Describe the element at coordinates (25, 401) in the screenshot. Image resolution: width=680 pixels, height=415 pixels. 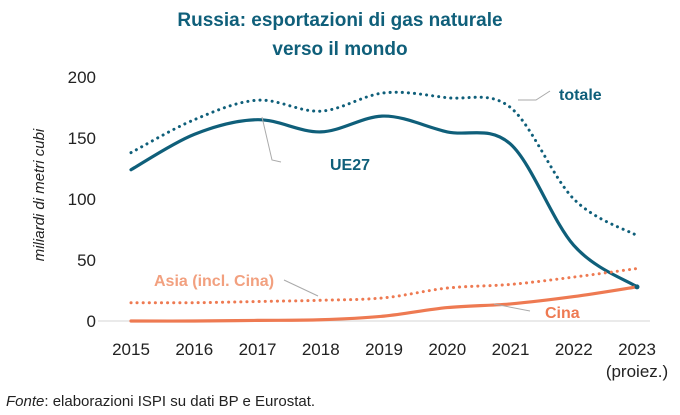
I see `source-prefix: Fonte` at that location.